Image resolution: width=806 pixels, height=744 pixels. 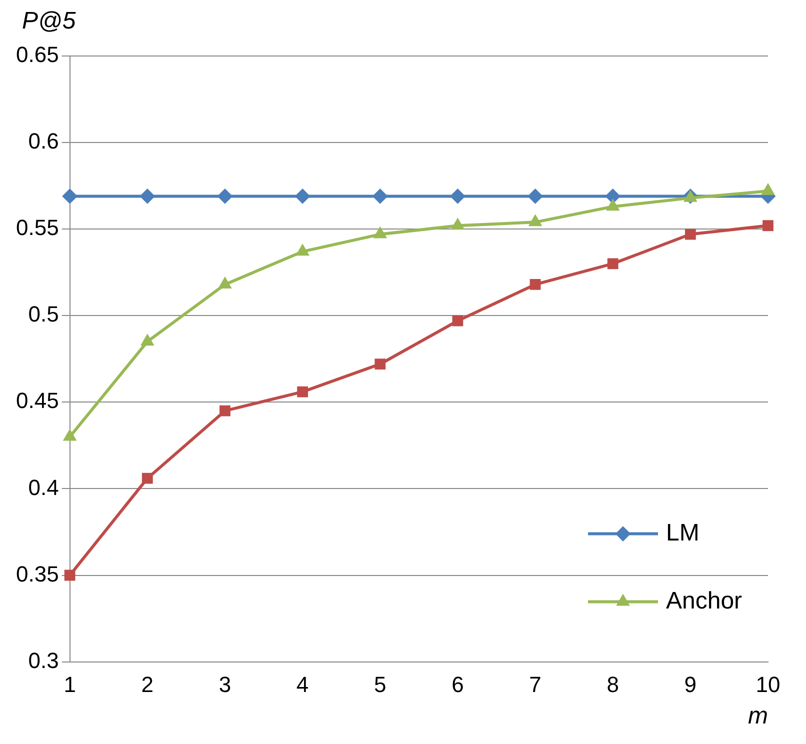 I want to click on y-axis-title: P@5, so click(x=49, y=21).